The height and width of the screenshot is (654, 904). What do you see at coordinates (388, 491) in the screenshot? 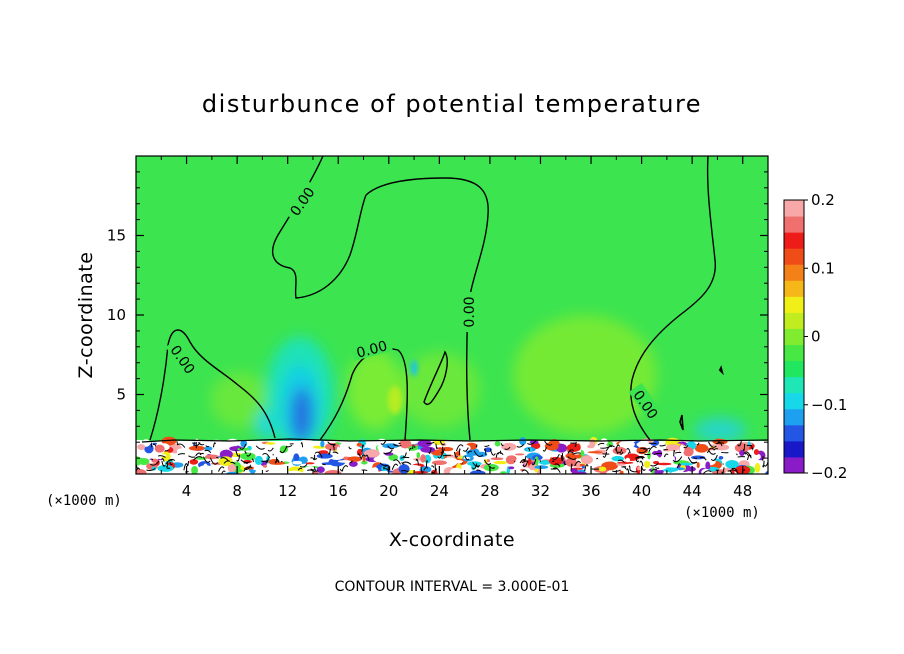
I see `x-tick-label: 20` at bounding box center [388, 491].